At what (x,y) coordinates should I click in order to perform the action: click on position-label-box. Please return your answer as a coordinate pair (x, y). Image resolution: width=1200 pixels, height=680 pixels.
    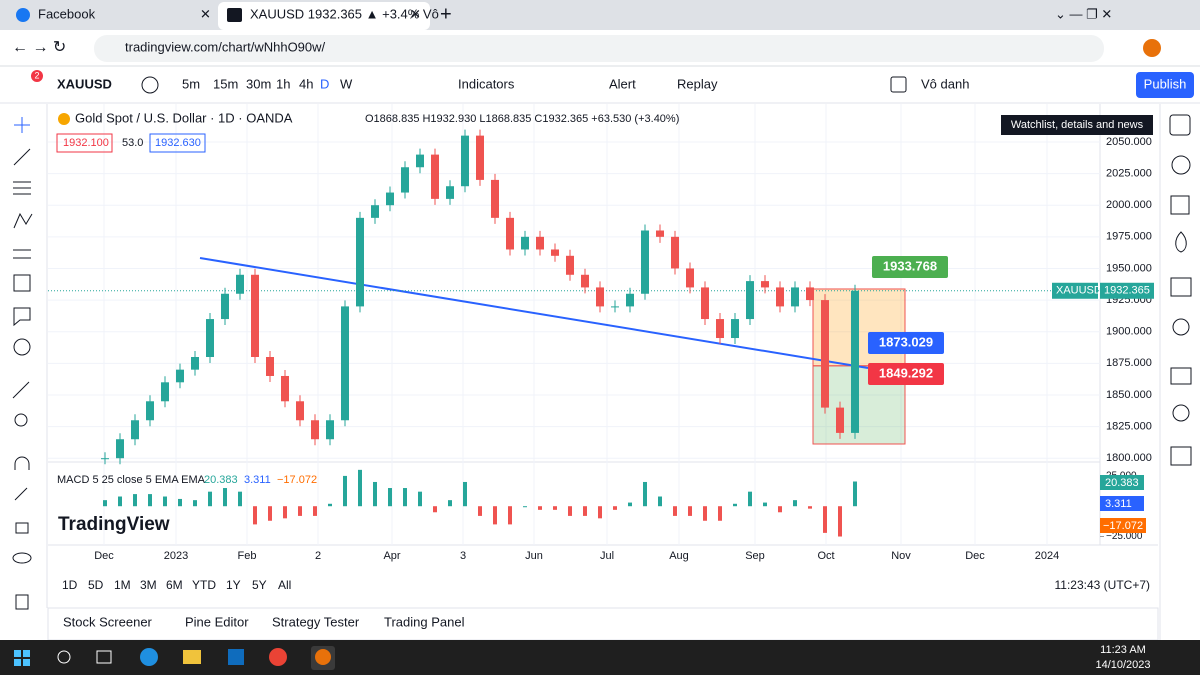
    Looking at the image, I should click on (906, 343).